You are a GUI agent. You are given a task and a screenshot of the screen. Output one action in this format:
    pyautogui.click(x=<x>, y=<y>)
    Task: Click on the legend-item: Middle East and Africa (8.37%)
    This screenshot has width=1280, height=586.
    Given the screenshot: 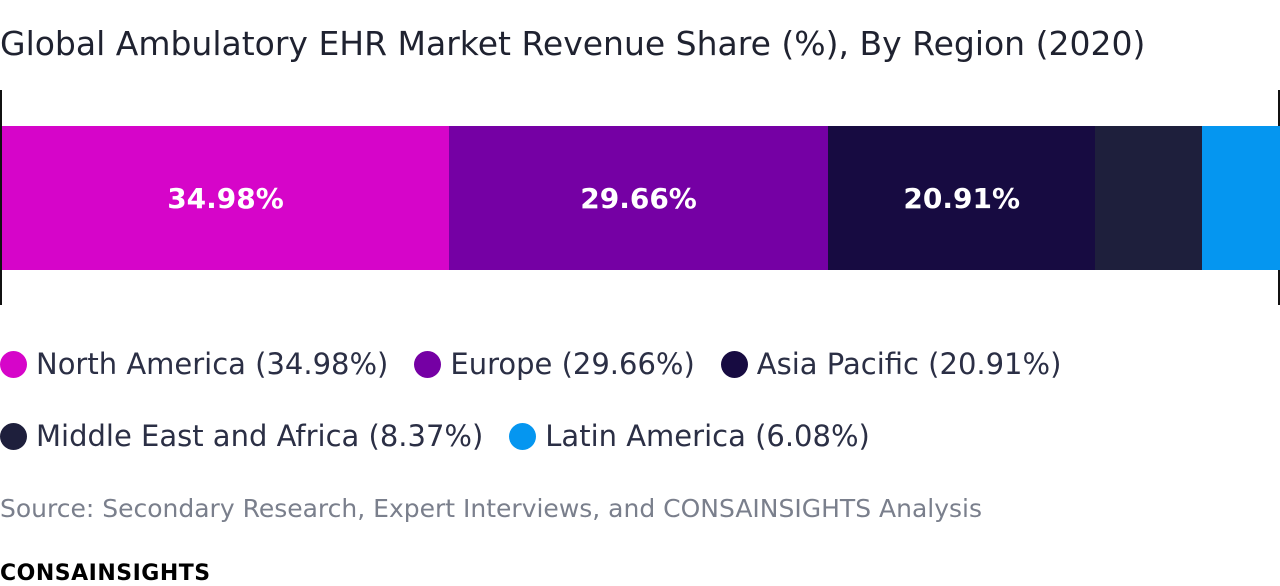 What is the action you would take?
    pyautogui.click(x=241, y=436)
    